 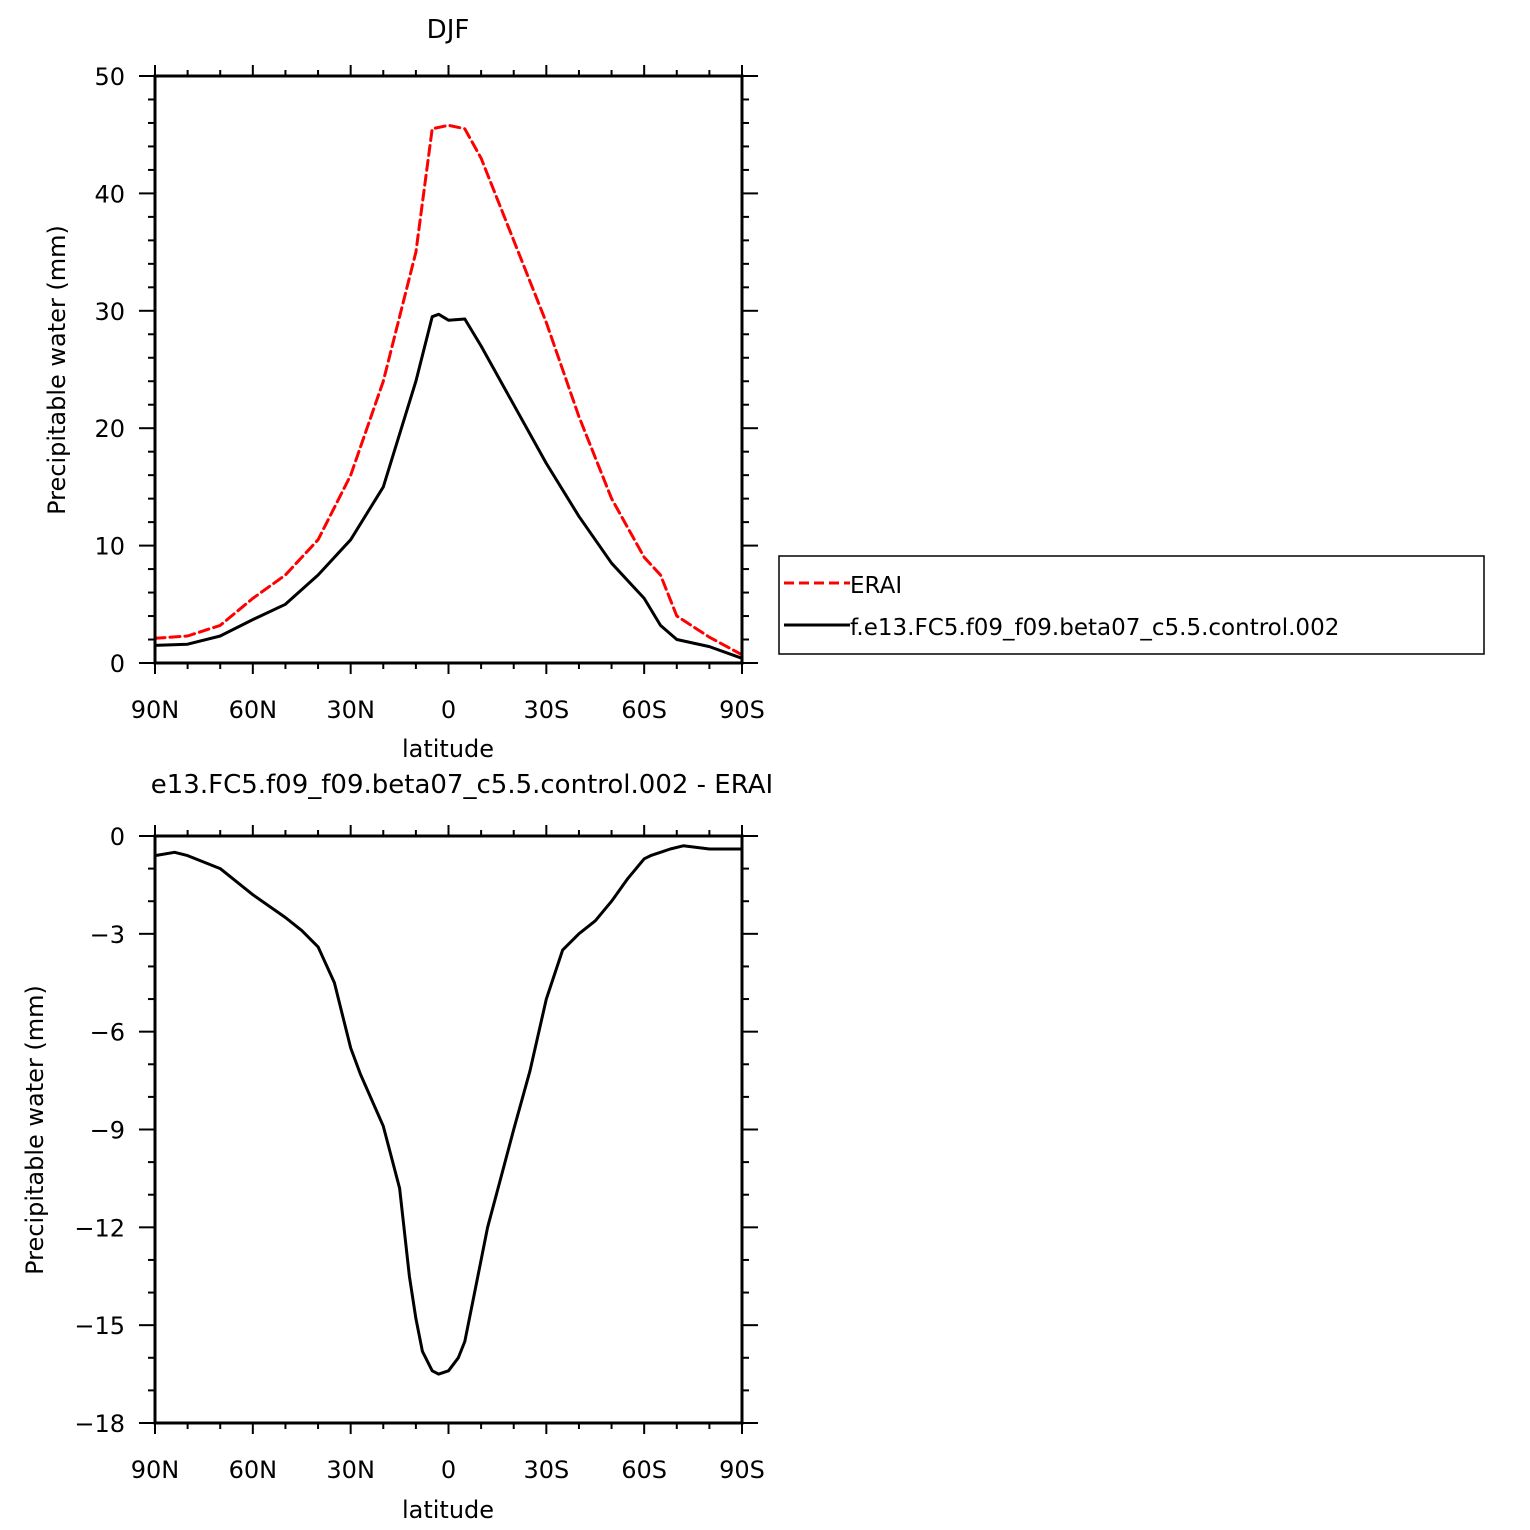 I want to click on top-y-tick-label: 10, so click(x=109, y=547).